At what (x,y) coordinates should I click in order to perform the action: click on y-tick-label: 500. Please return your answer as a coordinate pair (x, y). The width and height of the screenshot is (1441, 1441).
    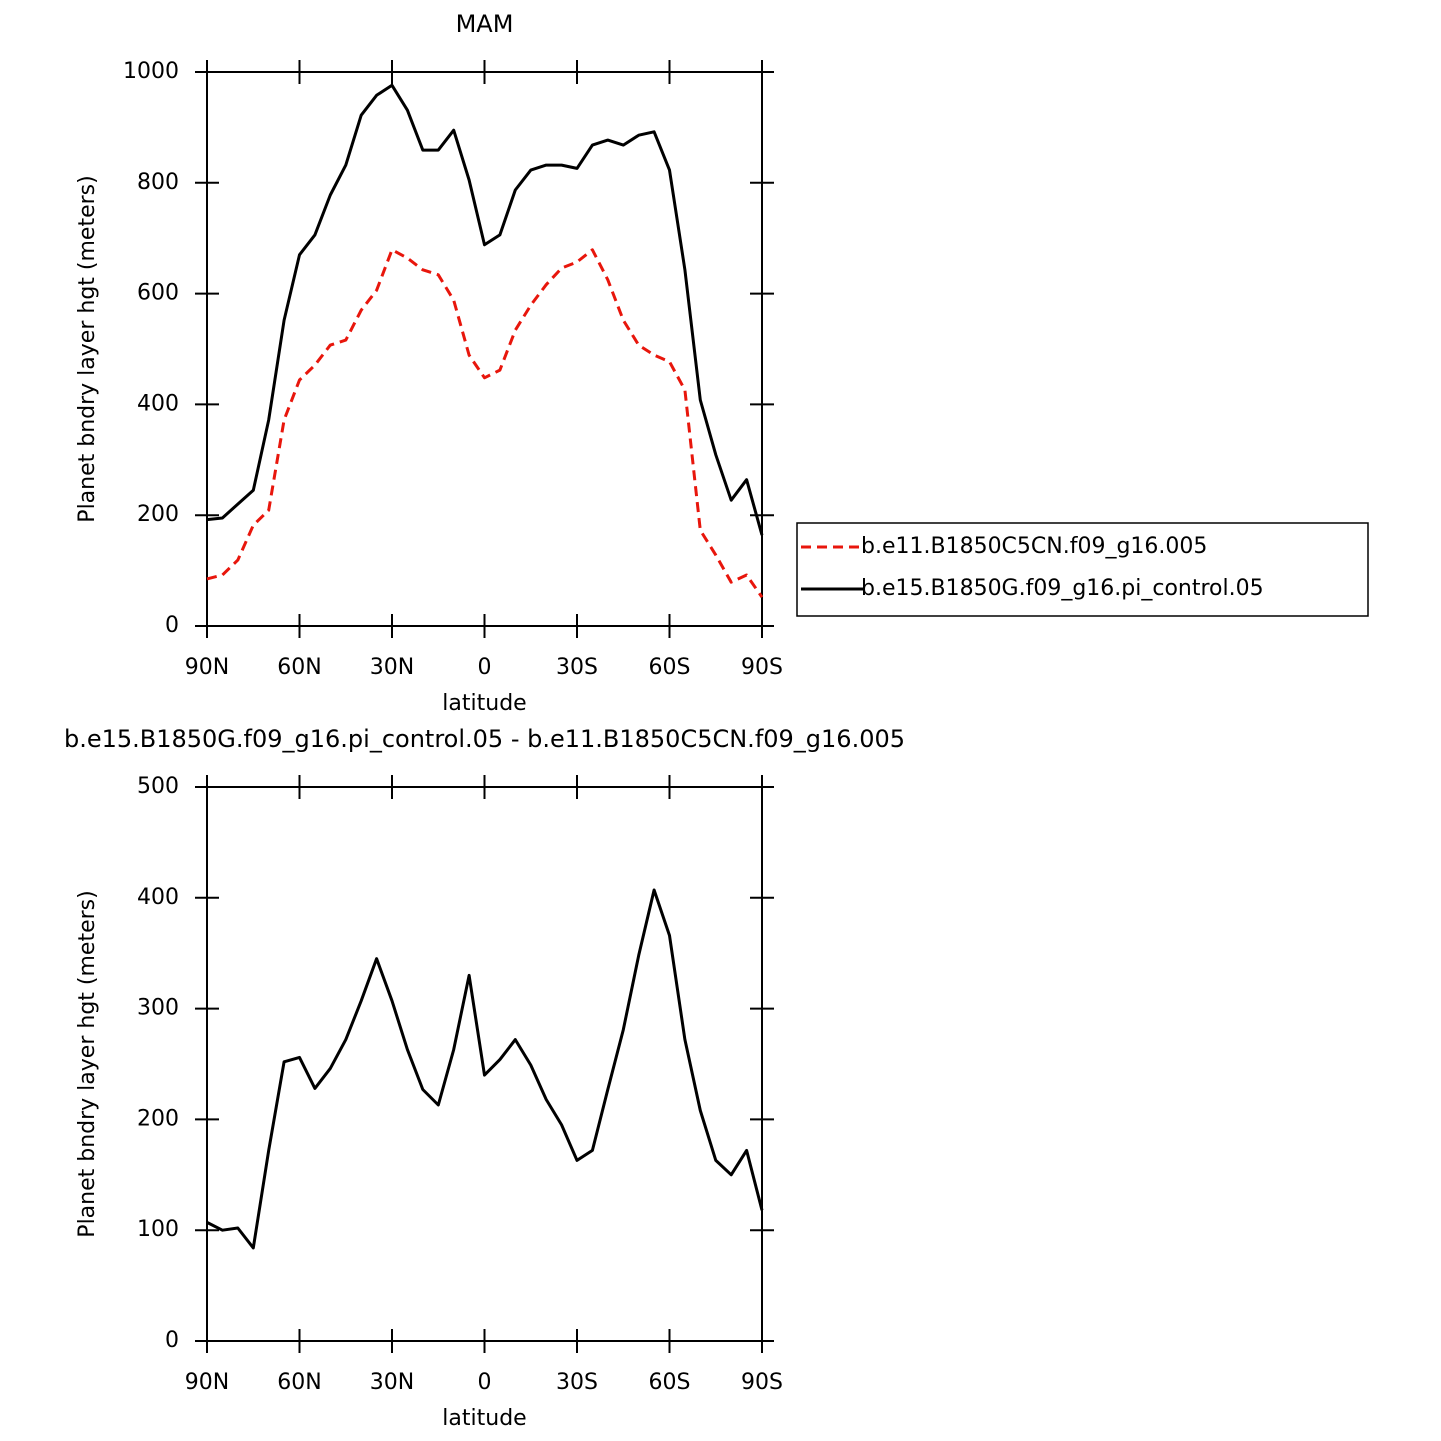
    Looking at the image, I should click on (158, 786).